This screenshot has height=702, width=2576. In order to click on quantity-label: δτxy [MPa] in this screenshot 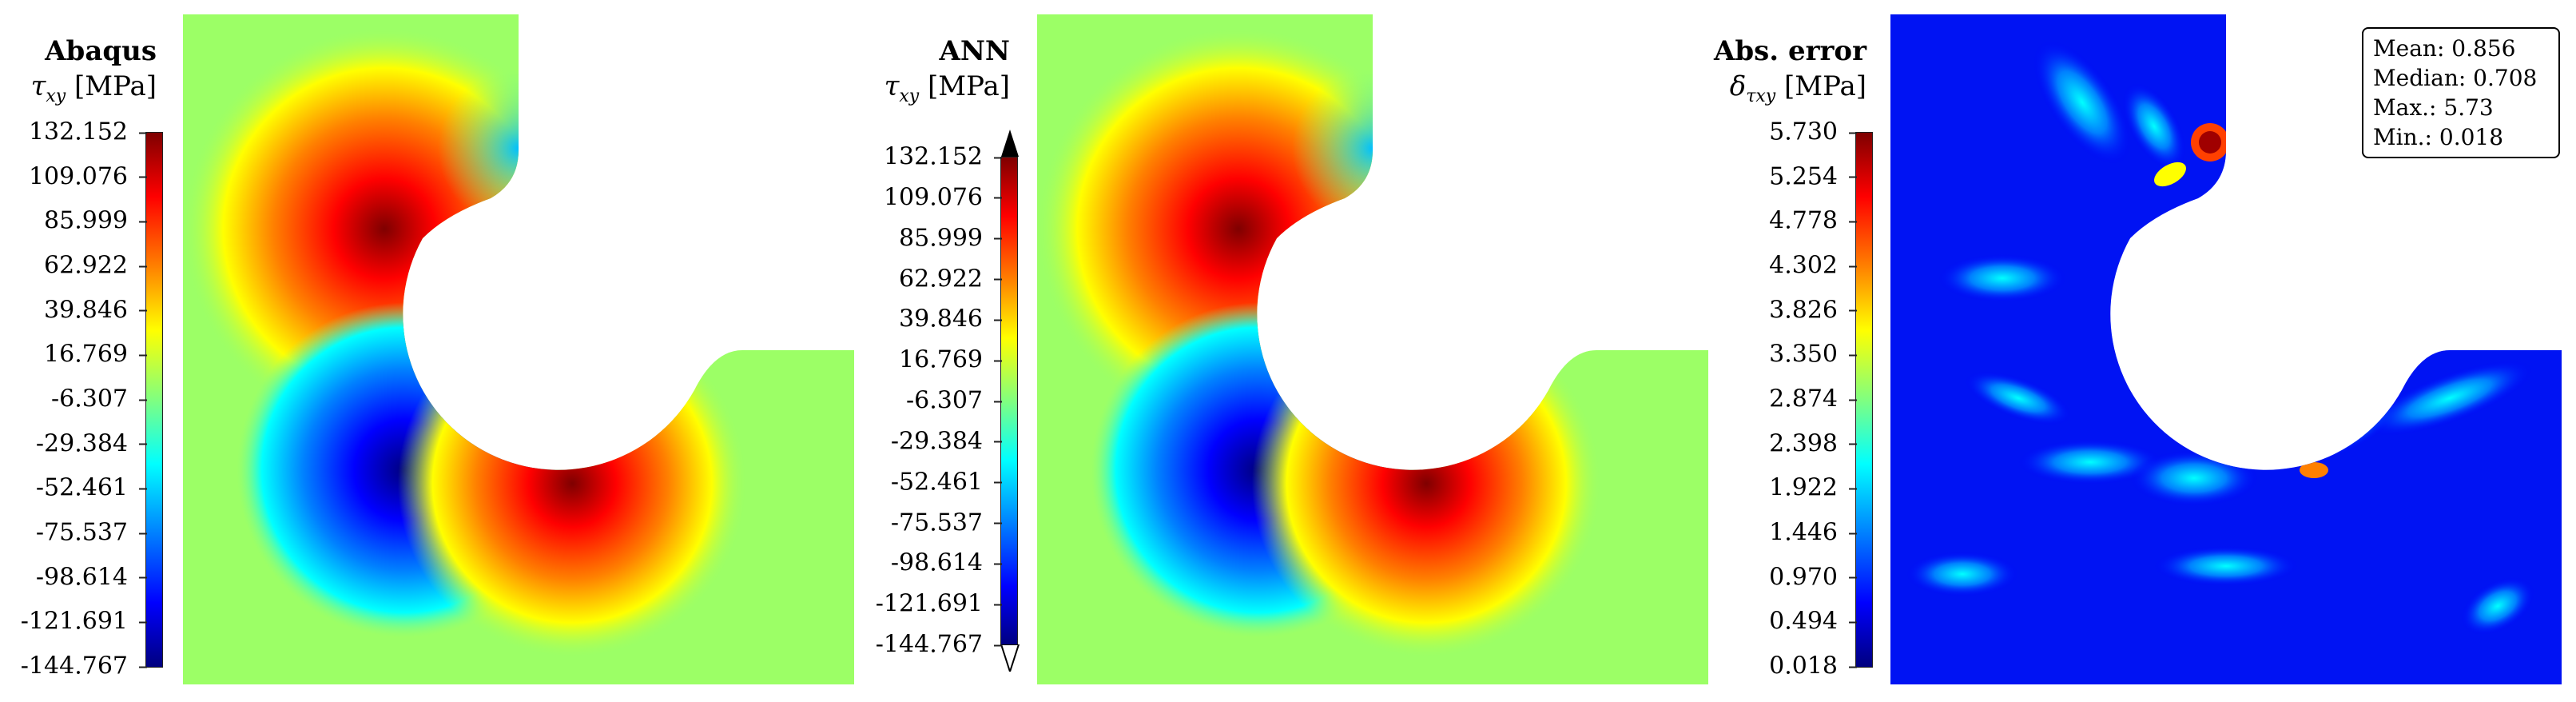, I will do `click(1797, 88)`.